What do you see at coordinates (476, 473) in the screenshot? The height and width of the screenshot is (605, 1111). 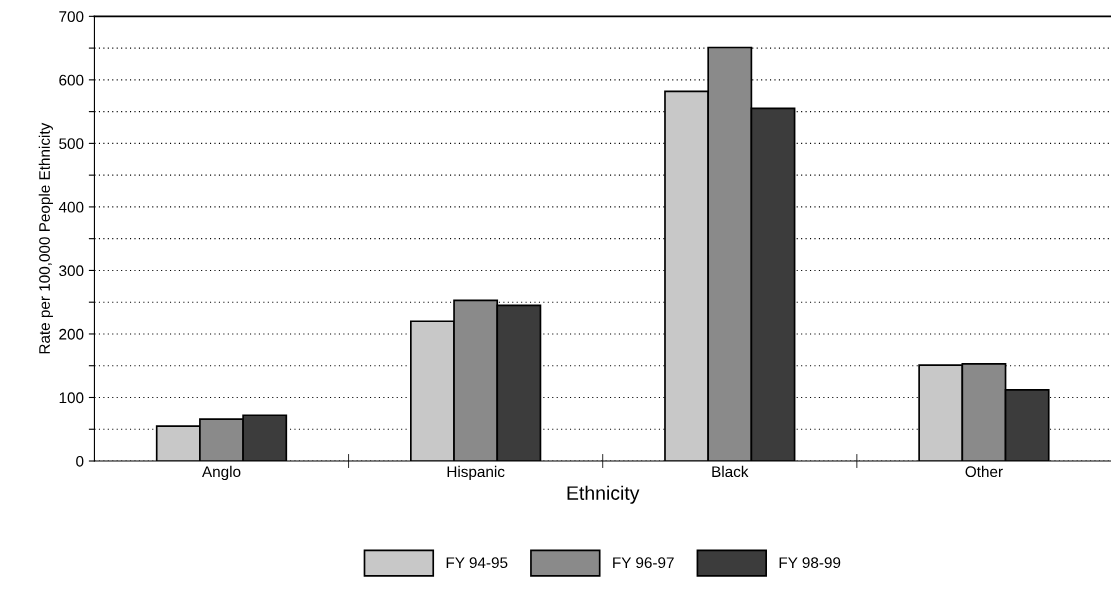 I see `x-tick-label: Hispanic` at bounding box center [476, 473].